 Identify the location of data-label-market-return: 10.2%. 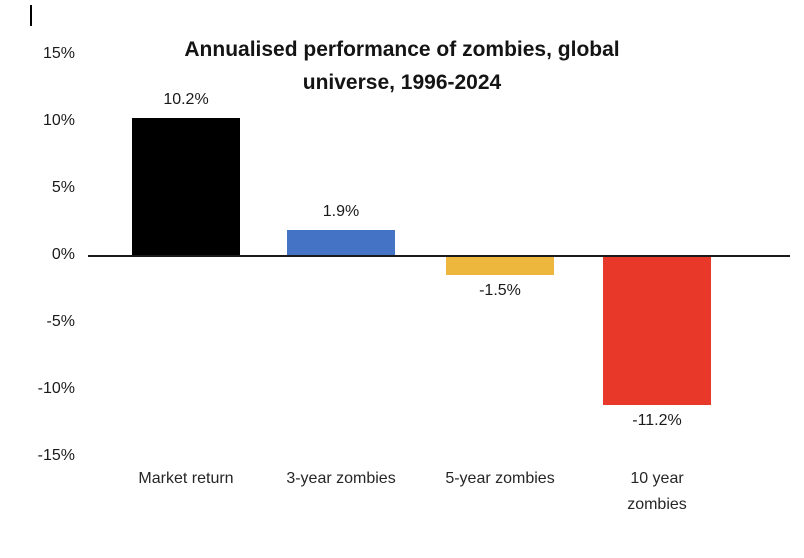
(186, 100).